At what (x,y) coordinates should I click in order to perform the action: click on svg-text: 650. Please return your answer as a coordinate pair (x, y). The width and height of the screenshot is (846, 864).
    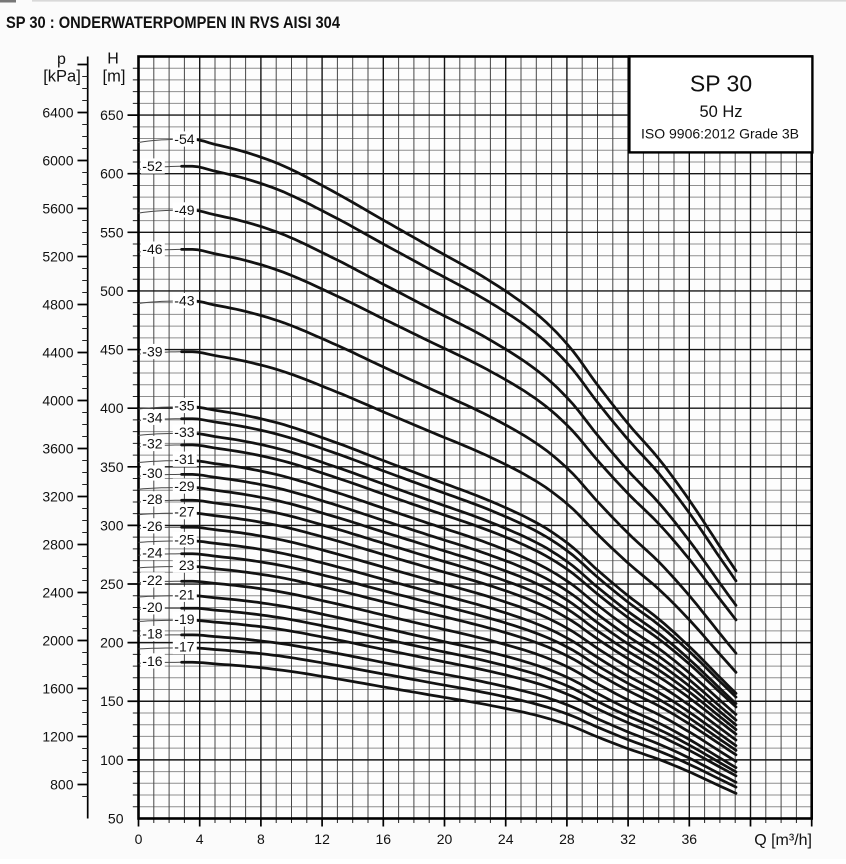
    Looking at the image, I should click on (112, 115).